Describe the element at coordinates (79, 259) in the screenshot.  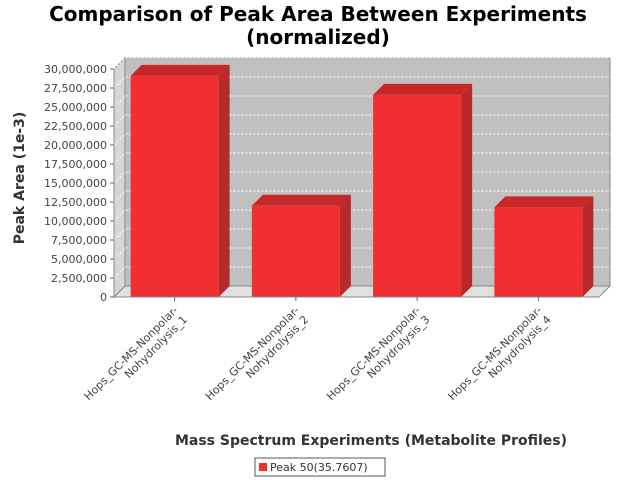
I see `y-tick-label: 5,000,000` at that location.